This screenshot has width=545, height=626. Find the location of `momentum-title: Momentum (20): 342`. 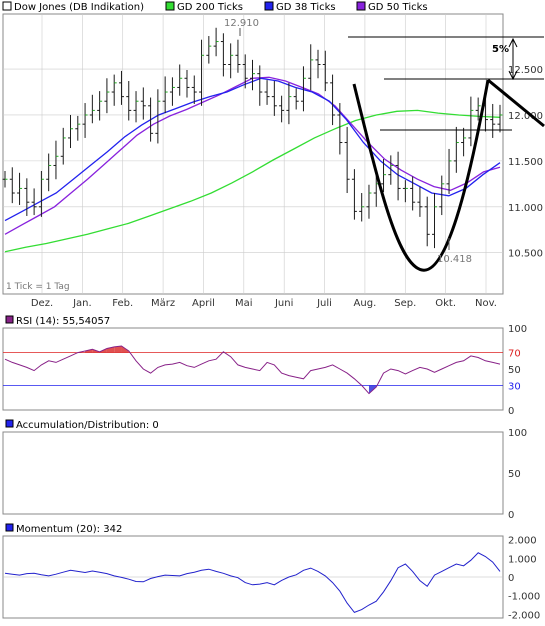

momentum-title: Momentum (20): 342 is located at coordinates (69, 529).